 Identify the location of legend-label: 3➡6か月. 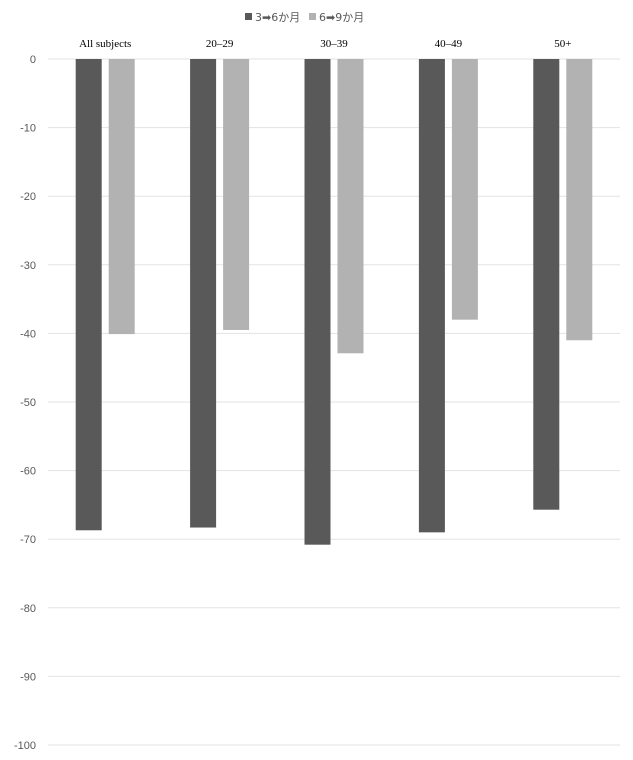
(277, 17).